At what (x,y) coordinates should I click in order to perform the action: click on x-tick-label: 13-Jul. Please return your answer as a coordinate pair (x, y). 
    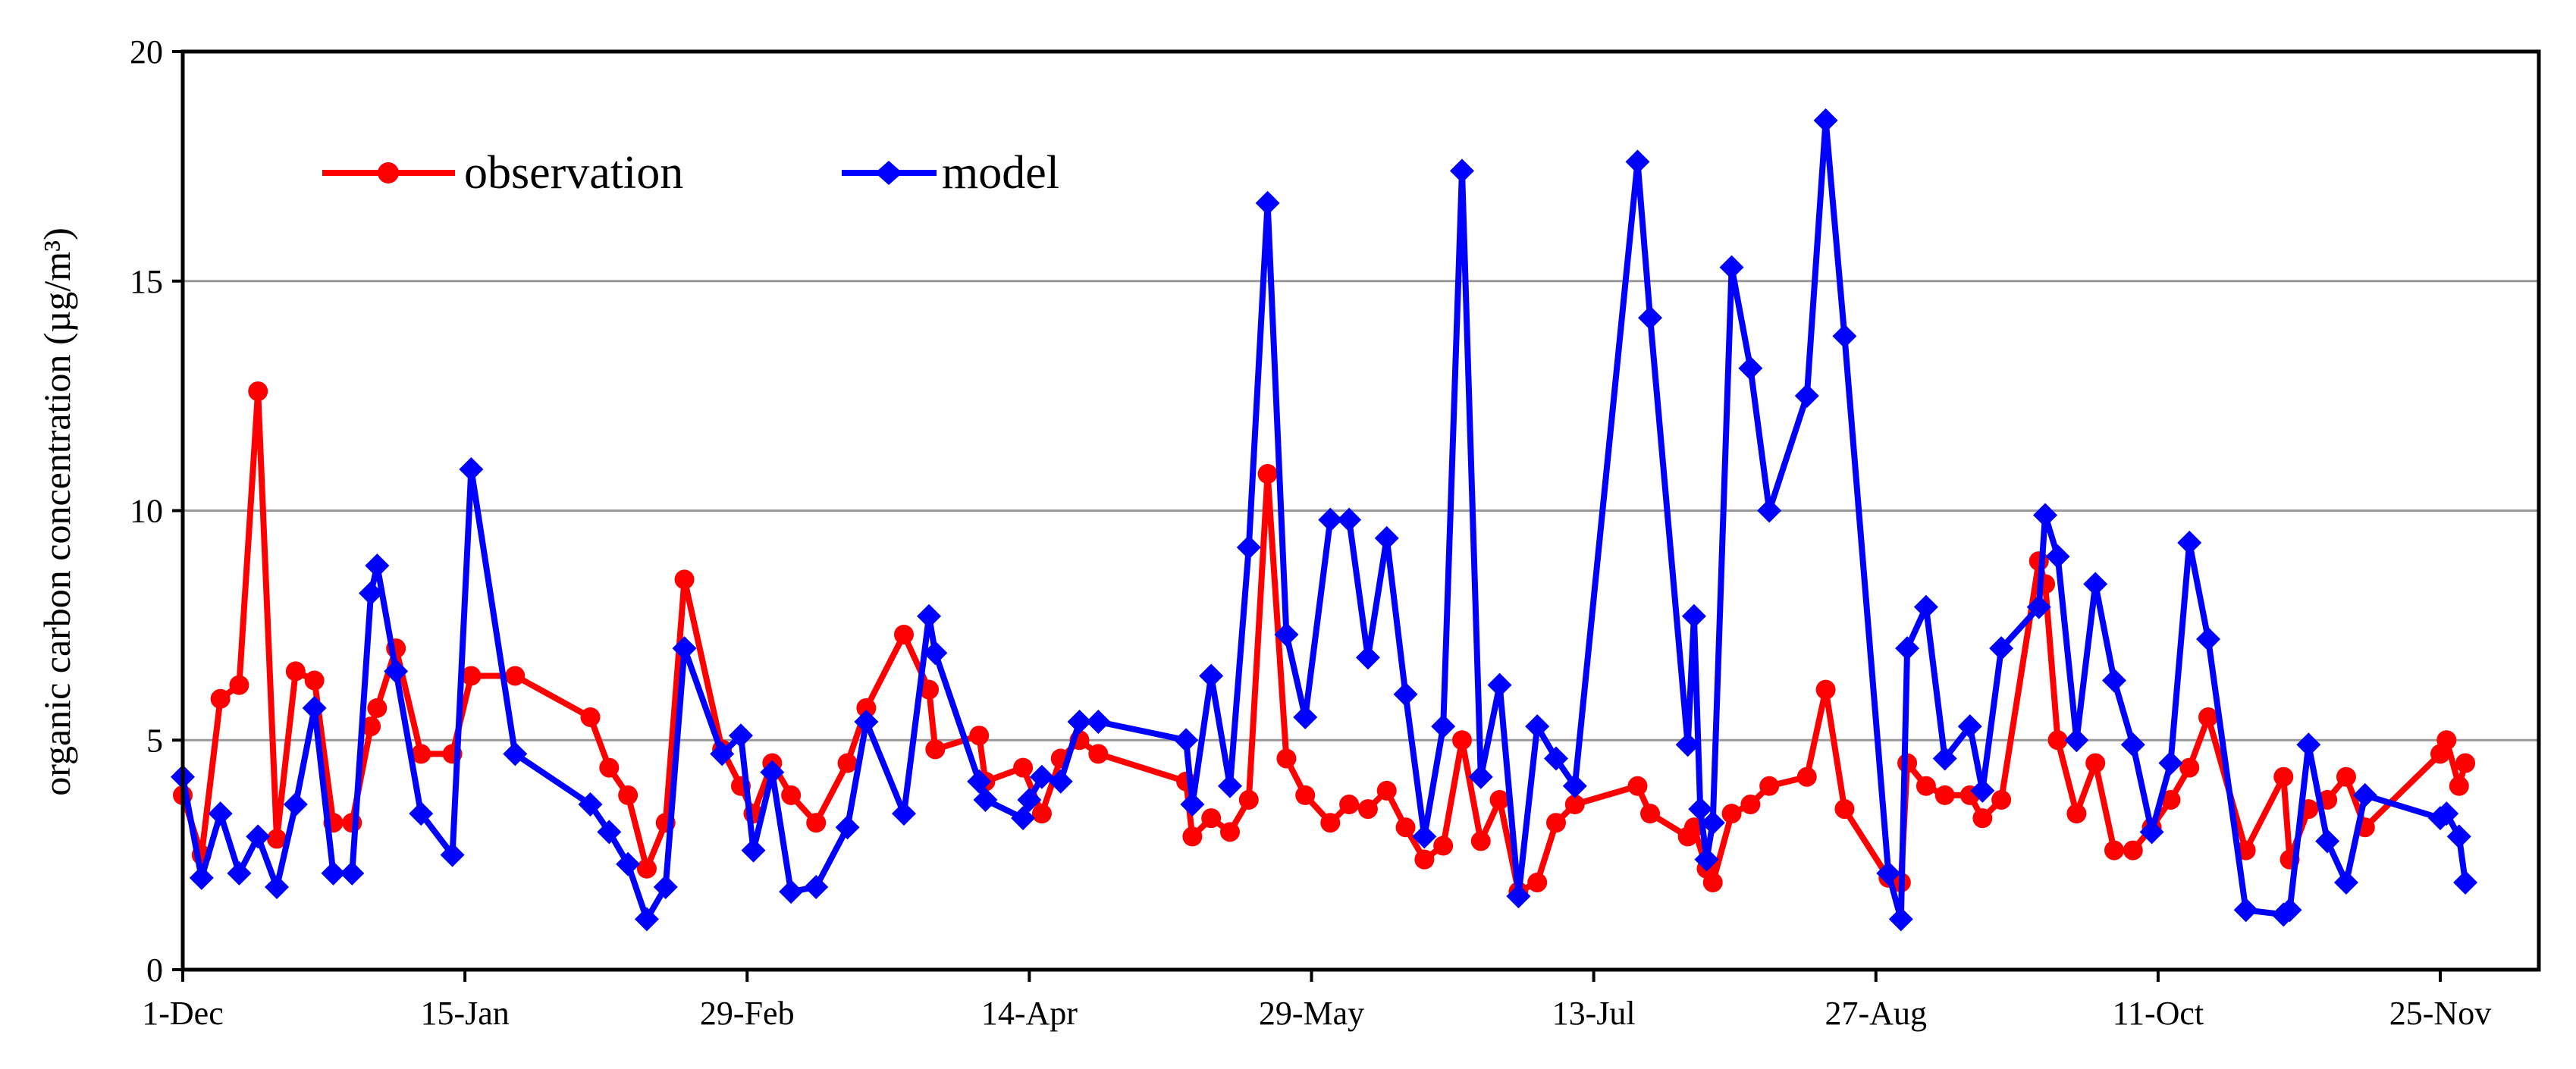
    Looking at the image, I should click on (1594, 1013).